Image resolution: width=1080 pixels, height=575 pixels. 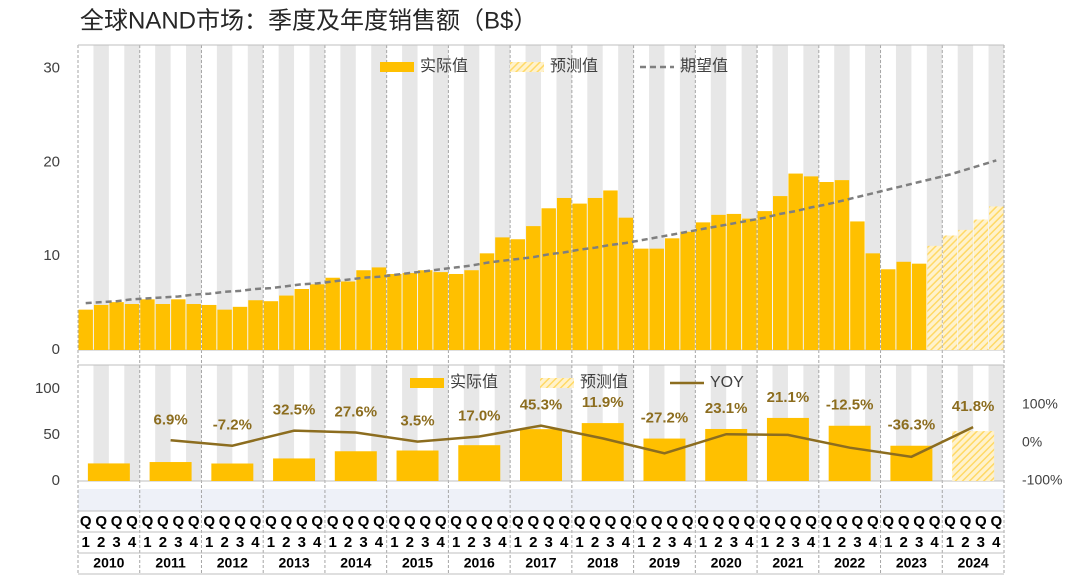 I want to click on x-tick-label: 2022, so click(x=849, y=563).